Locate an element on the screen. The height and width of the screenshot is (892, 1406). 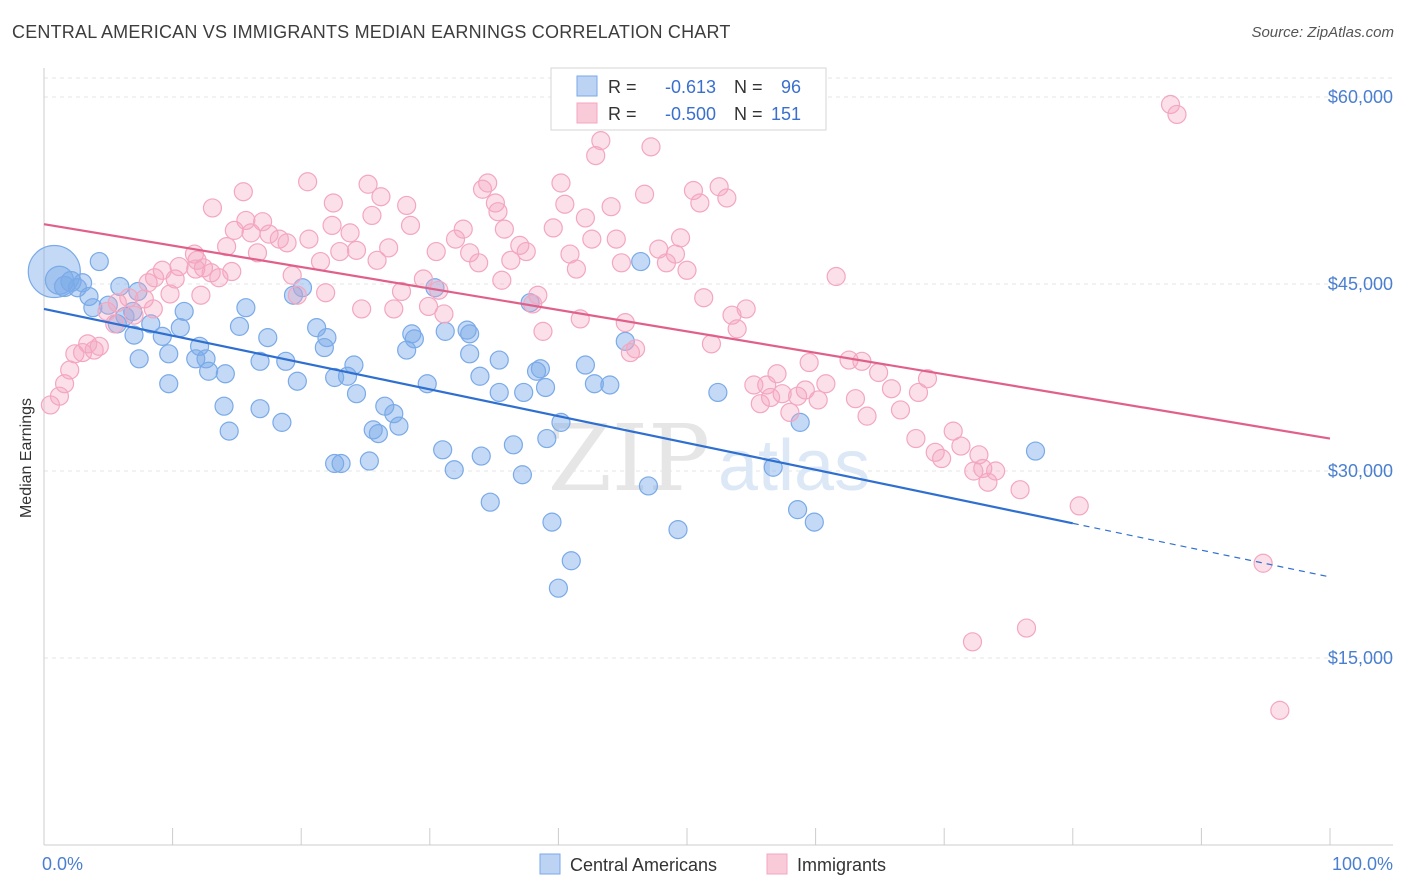
series-legend: Central Americans Immigrants is located at coordinates (712, 864).